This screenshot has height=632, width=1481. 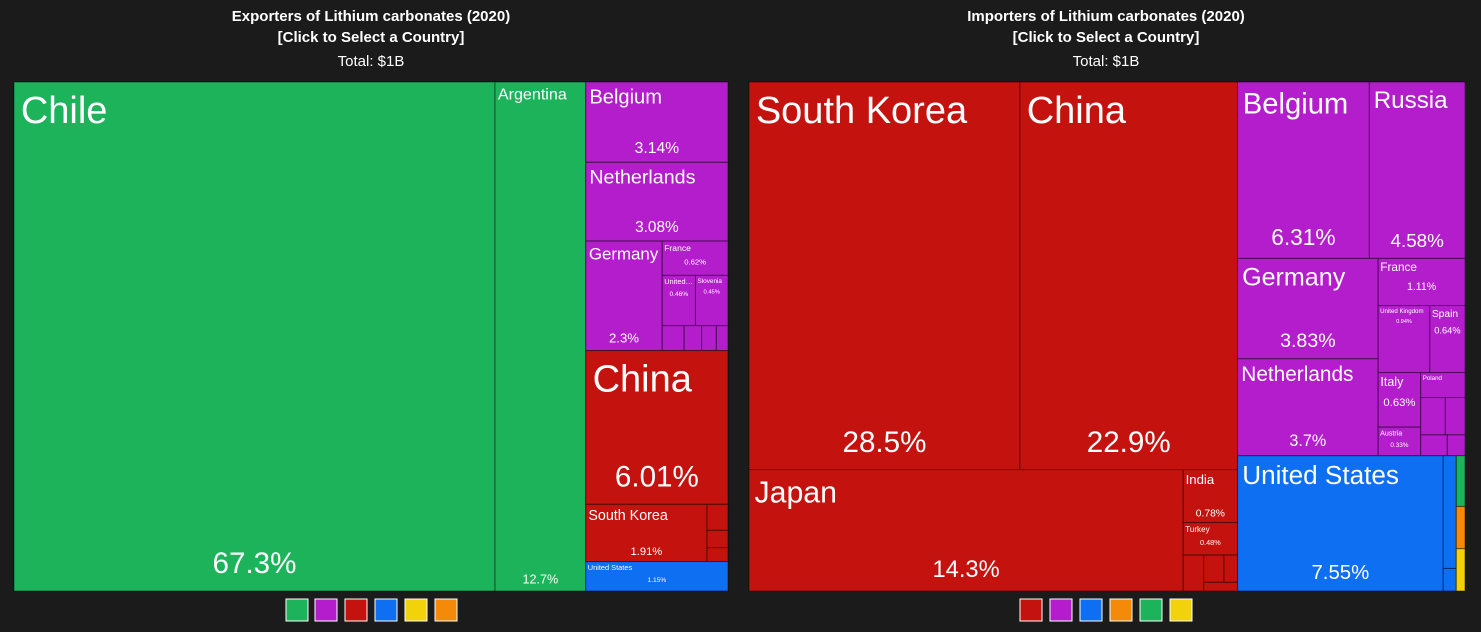 What do you see at coordinates (532, 94) in the screenshot?
I see `tile-label: Argentina` at bounding box center [532, 94].